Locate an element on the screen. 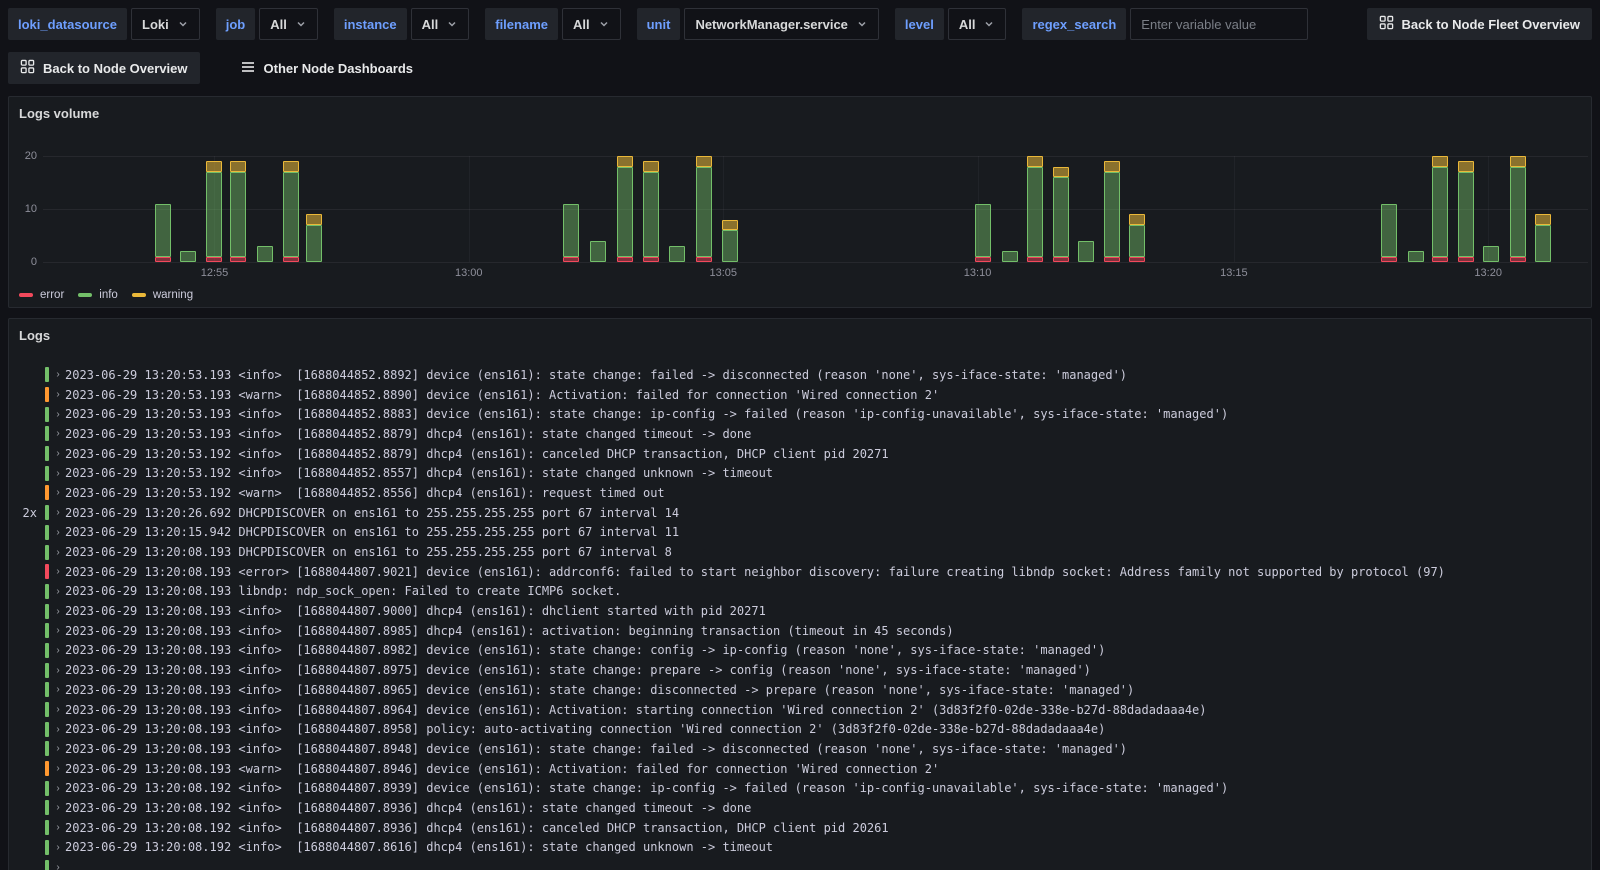 This screenshot has width=1600, height=870. other-node-dashboards-button: Other Node Dashboards is located at coordinates (327, 68).